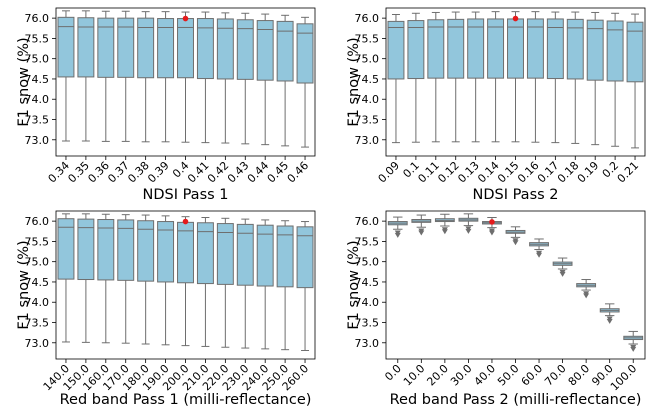  What do you see at coordinates (515, 195) in the screenshot?
I see `x-axis-title: NDSI Pass 2` at bounding box center [515, 195].